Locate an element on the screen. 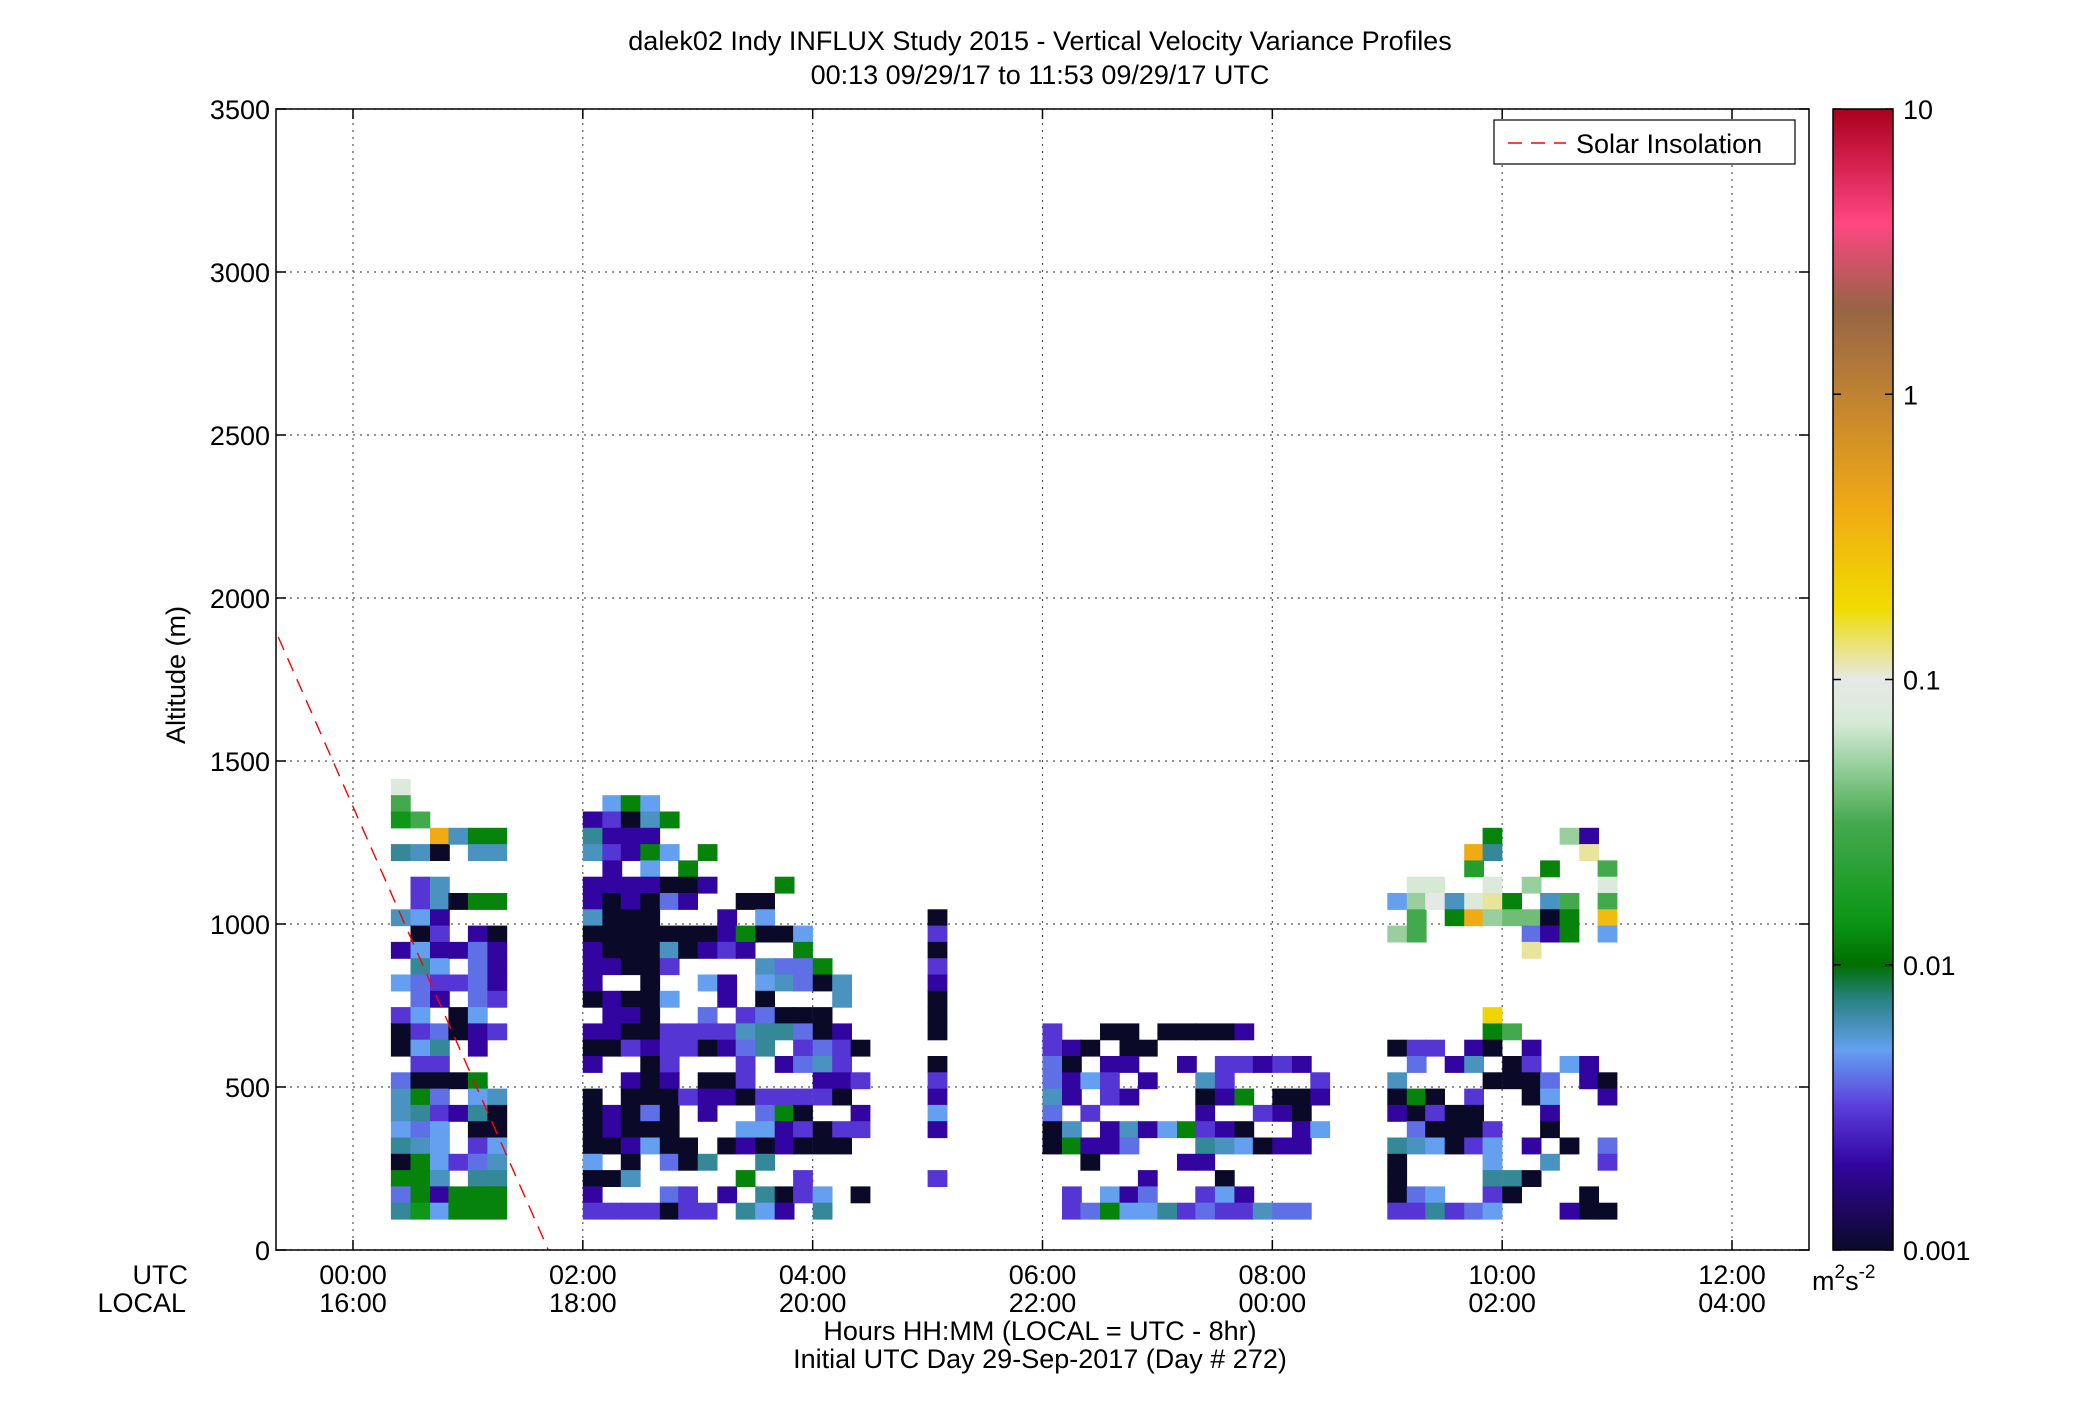 Image resolution: width=2098 pixels, height=1425 pixels. x-tick-label-local: 18:00 is located at coordinates (583, 1303).